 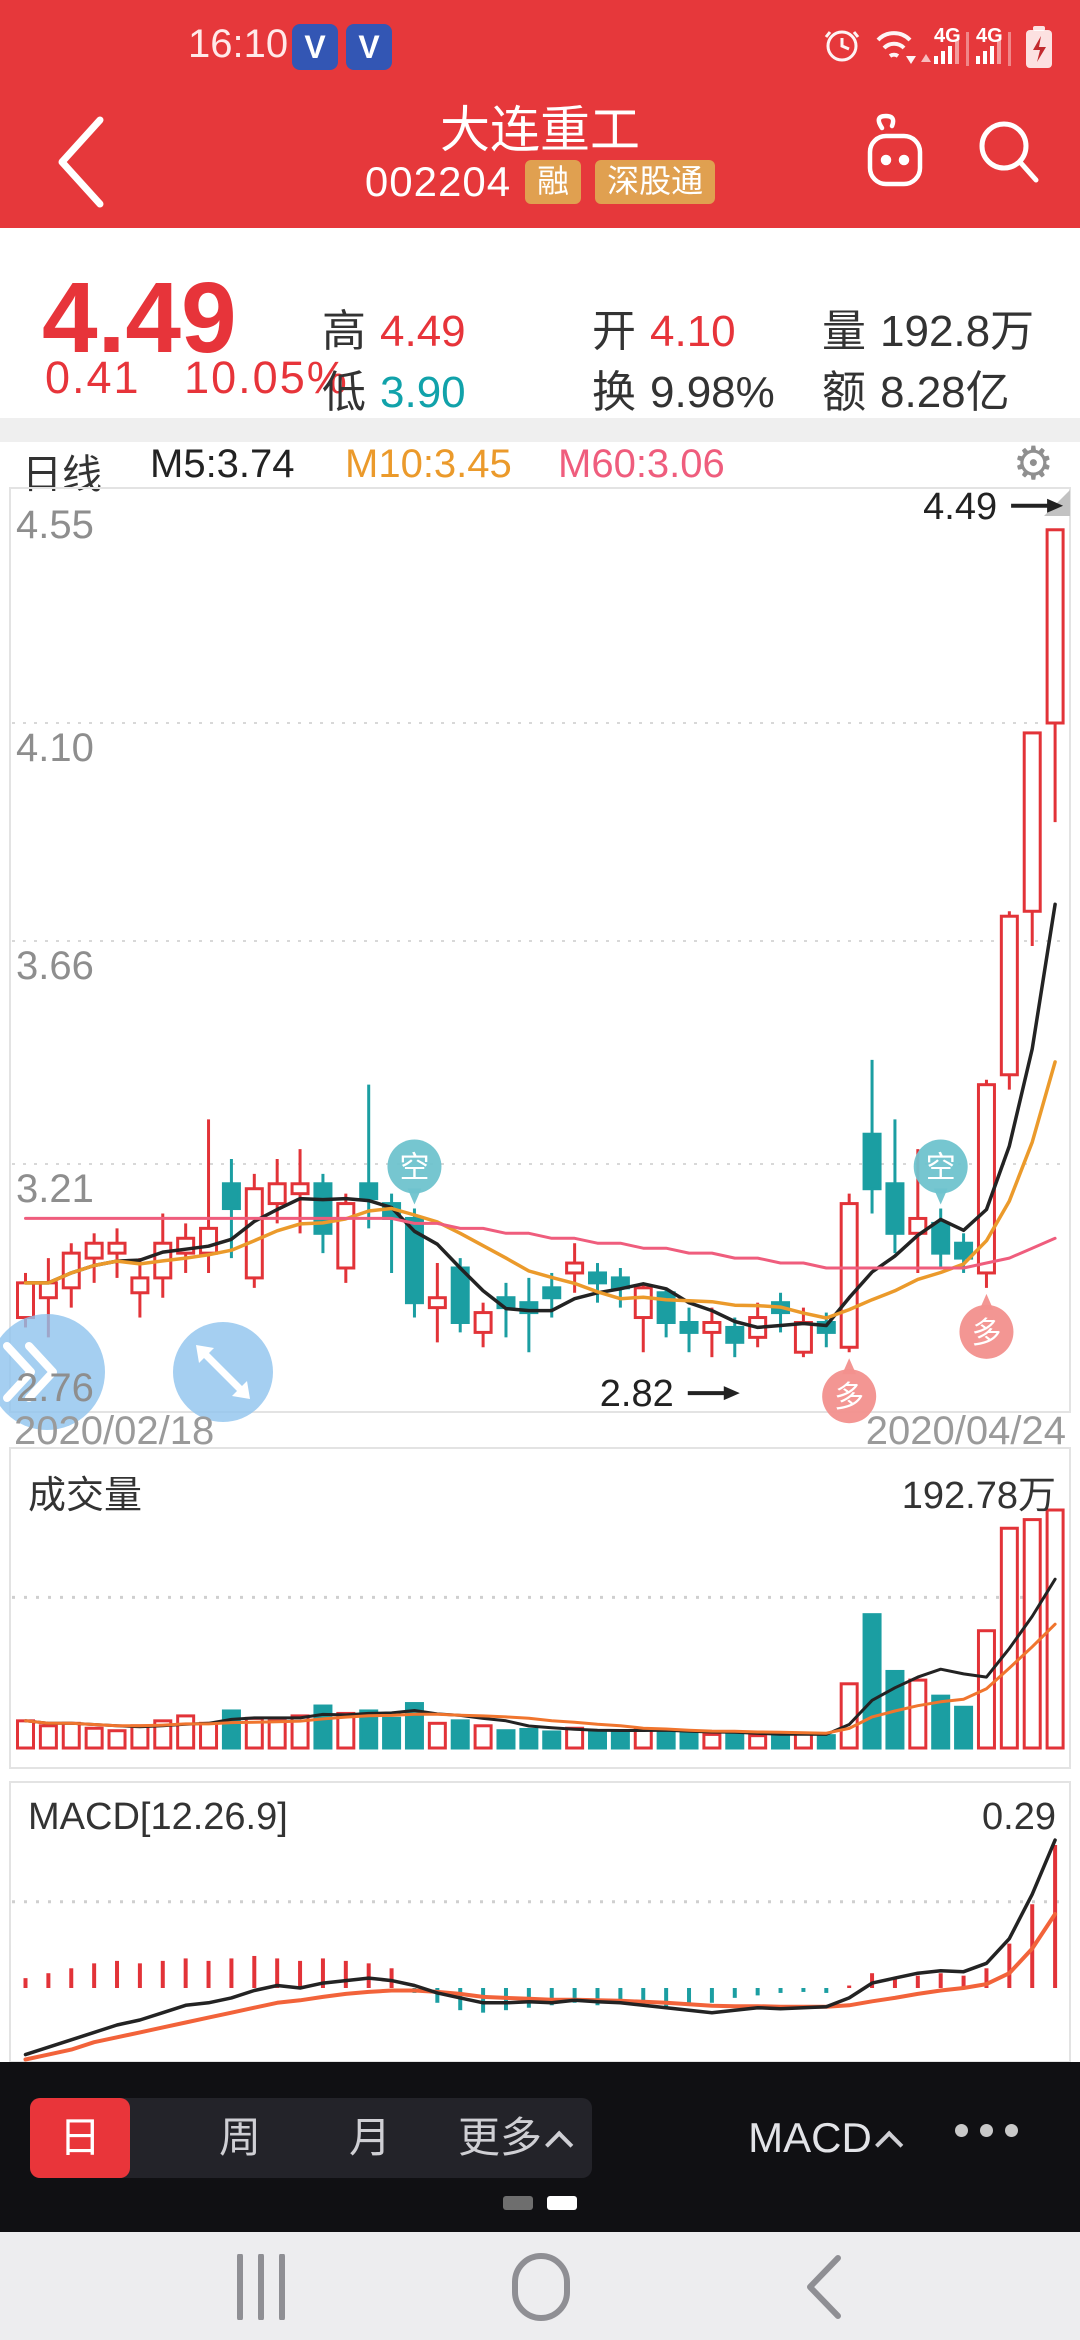 I want to click on status-icons: 4G 4G, so click(x=938, y=46).